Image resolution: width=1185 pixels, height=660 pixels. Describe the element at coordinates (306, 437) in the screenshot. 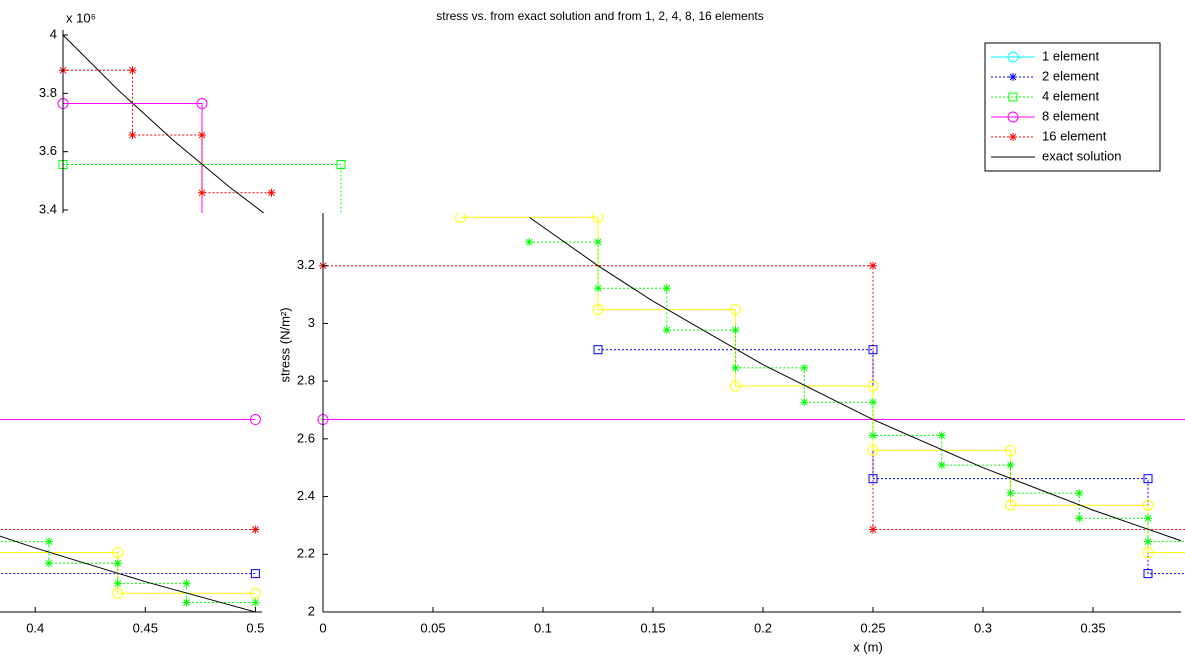

I see `y-tick-label: 2.6` at that location.